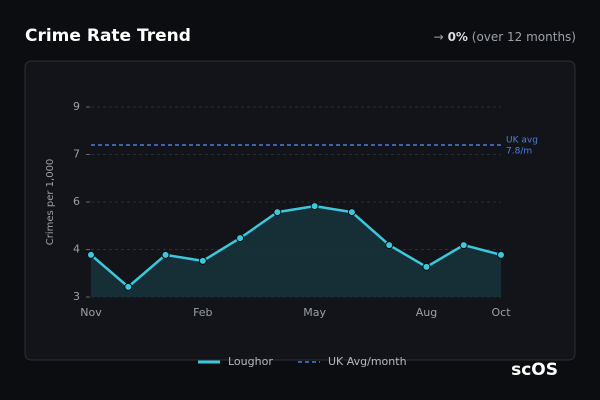 The image size is (600, 400). Describe the element at coordinates (439, 37) in the screenshot. I see `trend-arrow: →` at that location.